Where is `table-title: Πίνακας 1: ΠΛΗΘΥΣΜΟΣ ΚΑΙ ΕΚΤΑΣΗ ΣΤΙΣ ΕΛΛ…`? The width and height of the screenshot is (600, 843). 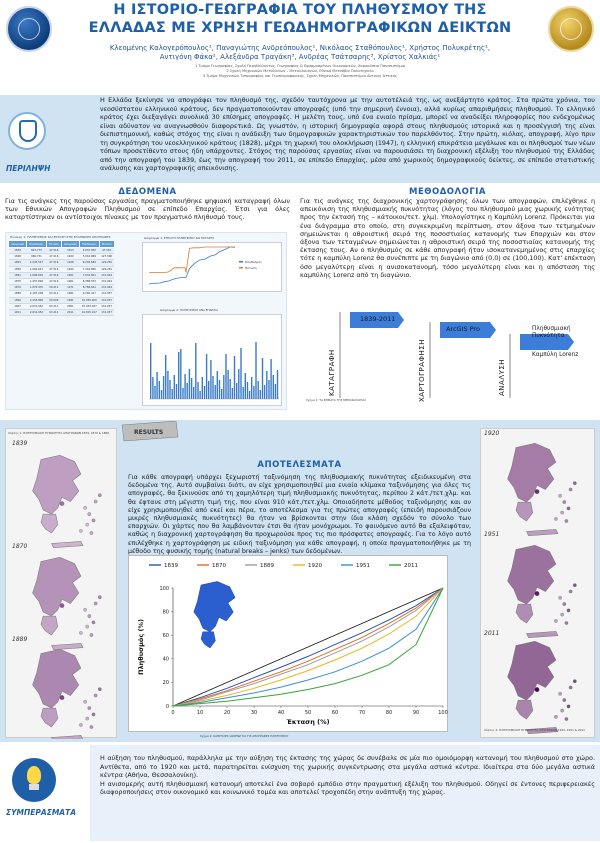
table-title: Πίνακας 1: ΠΛΗΘΥΣΜΟΣ ΚΑΙ ΕΚΤΑΣΗ ΣΤΙΣ ΕΛΛ… is located at coordinates (60, 237).